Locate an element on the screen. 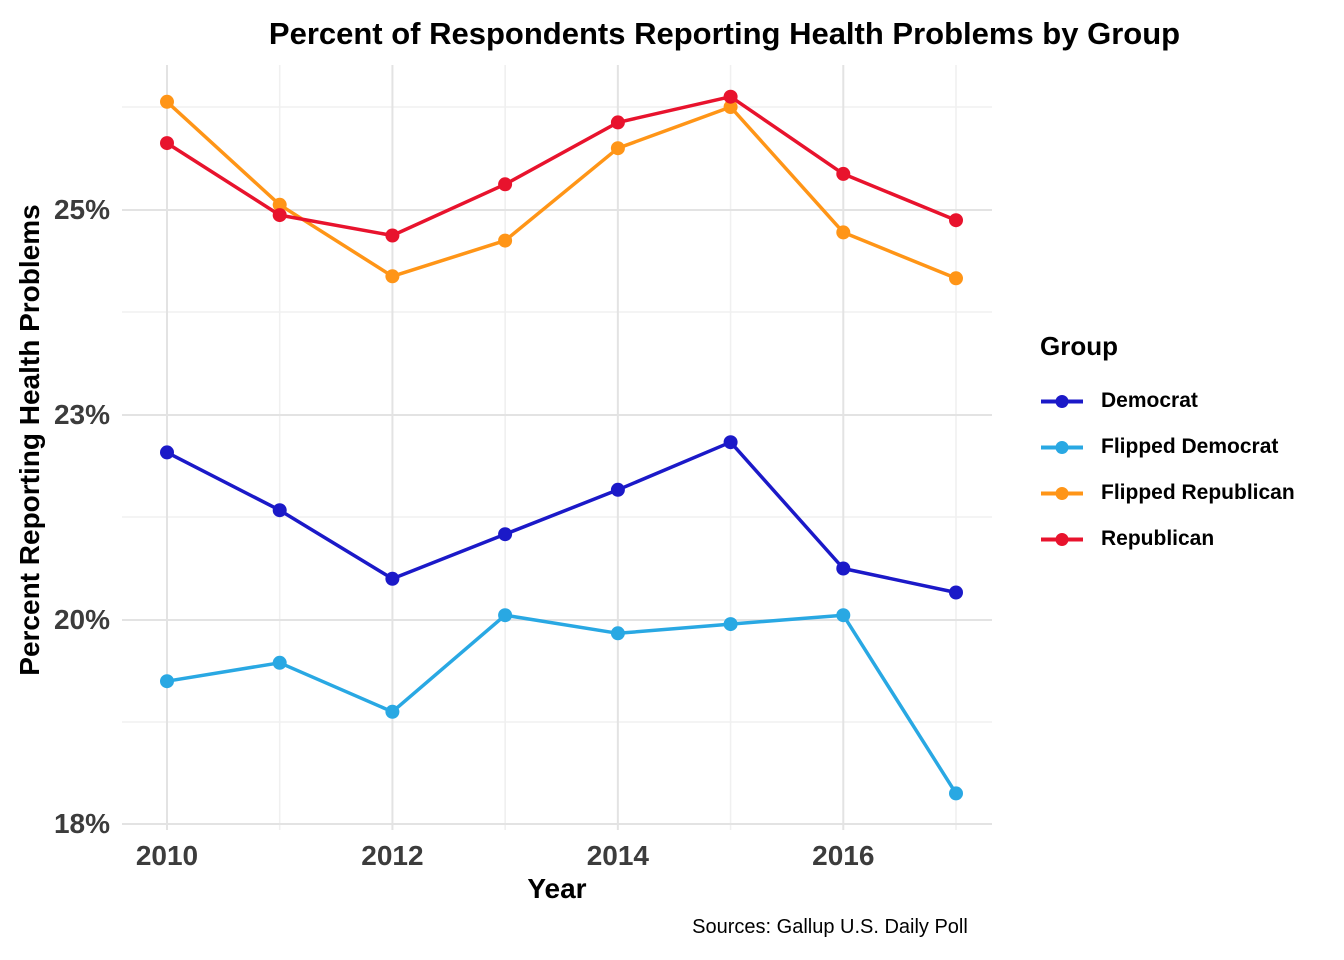 The image size is (1344, 960). x-tick-label-2014: 2014 is located at coordinates (617, 855).